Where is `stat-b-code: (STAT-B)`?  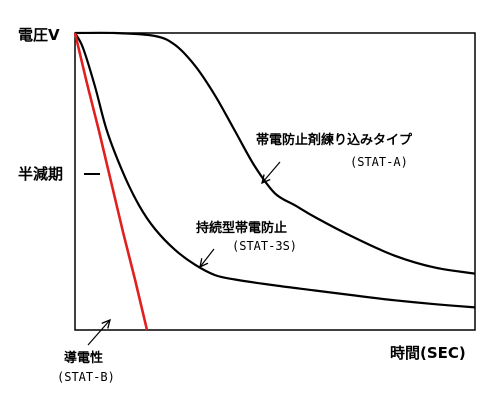 stat-b-code: (STAT-B) is located at coordinates (86, 377).